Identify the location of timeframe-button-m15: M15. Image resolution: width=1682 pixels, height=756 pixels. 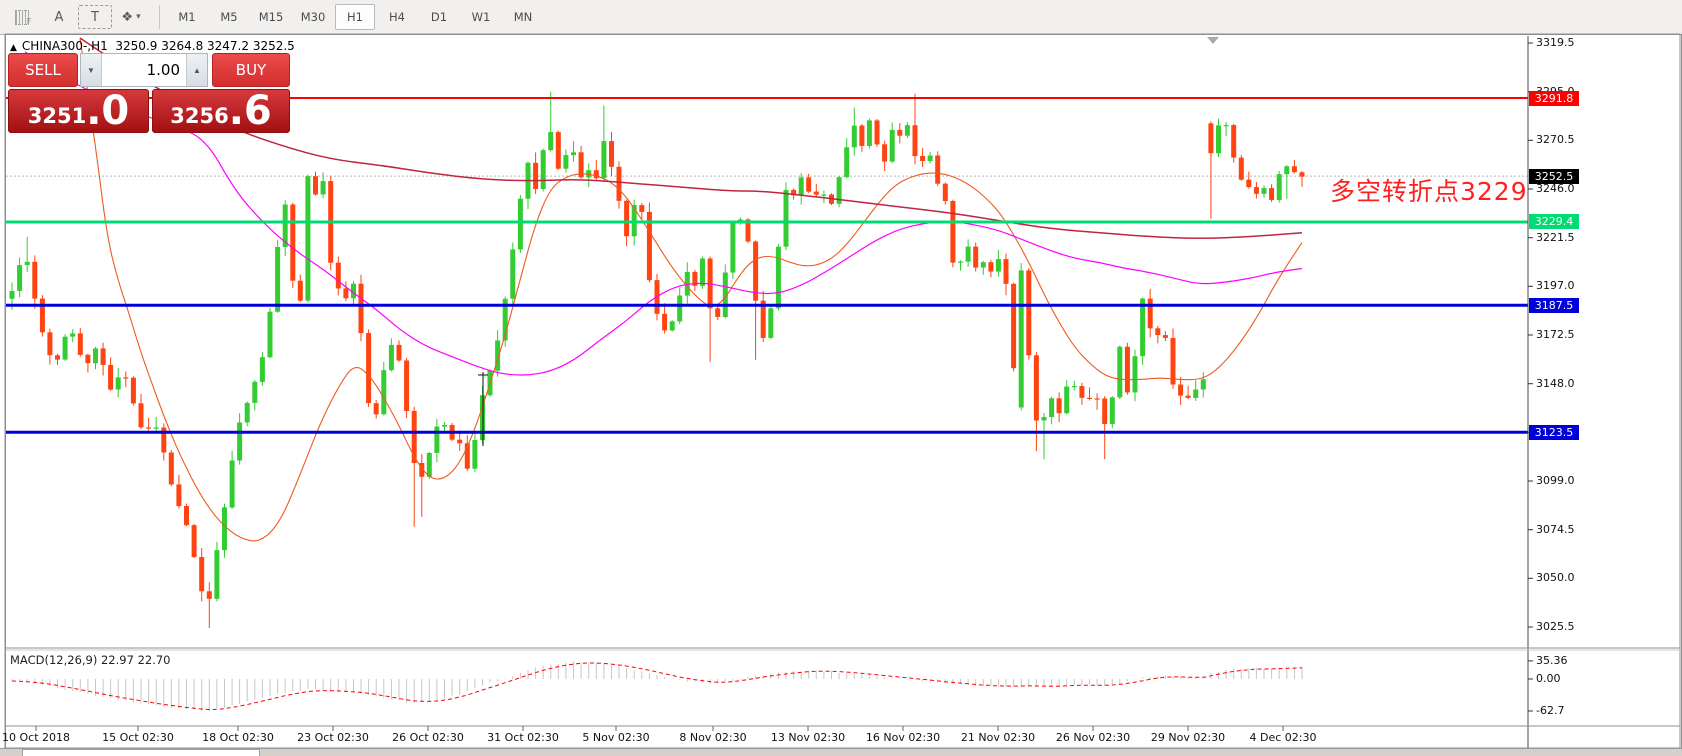
(271, 17).